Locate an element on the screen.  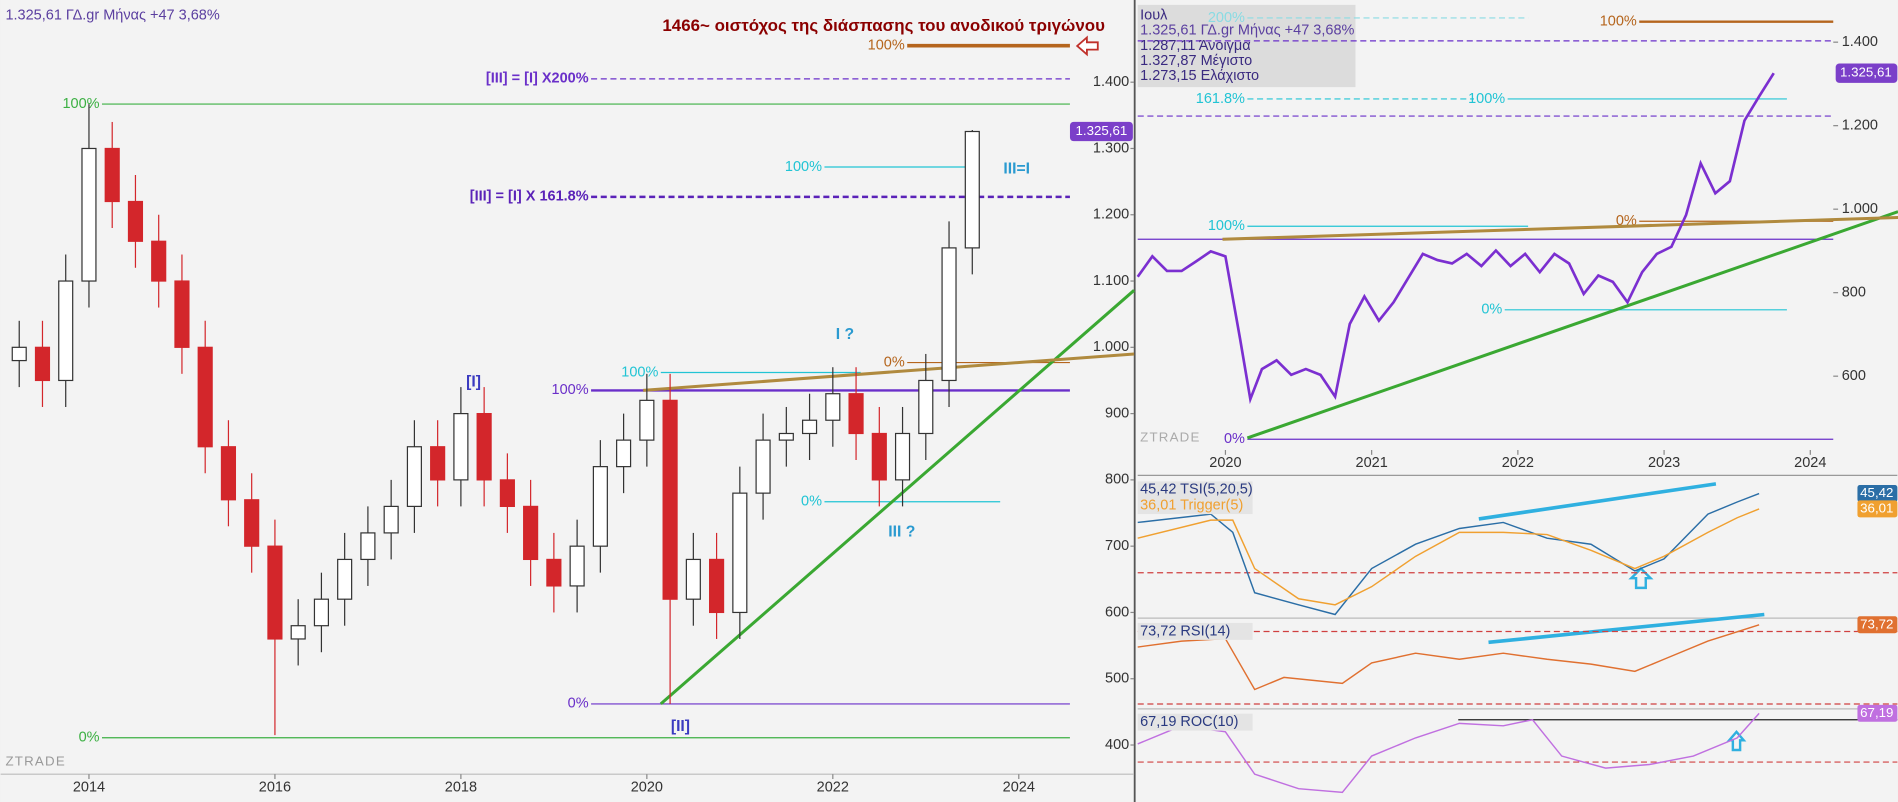
value-tag: 45,42 is located at coordinates (1876, 492).